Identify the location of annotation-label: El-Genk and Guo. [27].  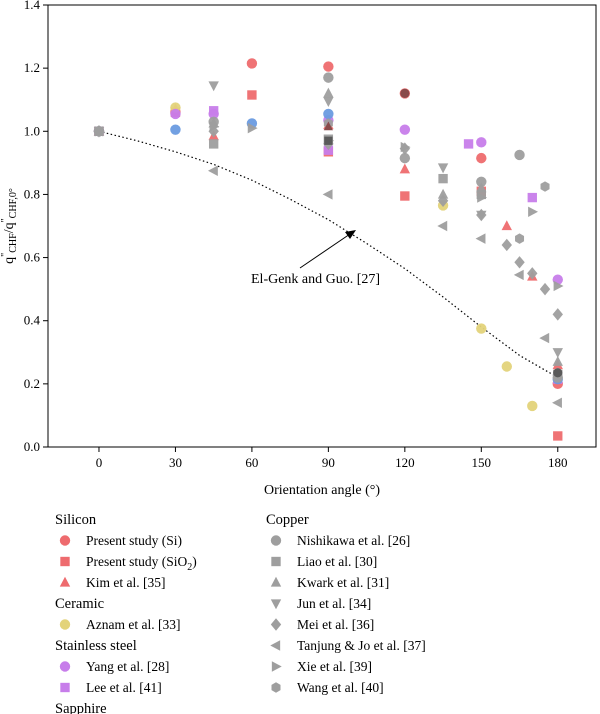
(315, 279).